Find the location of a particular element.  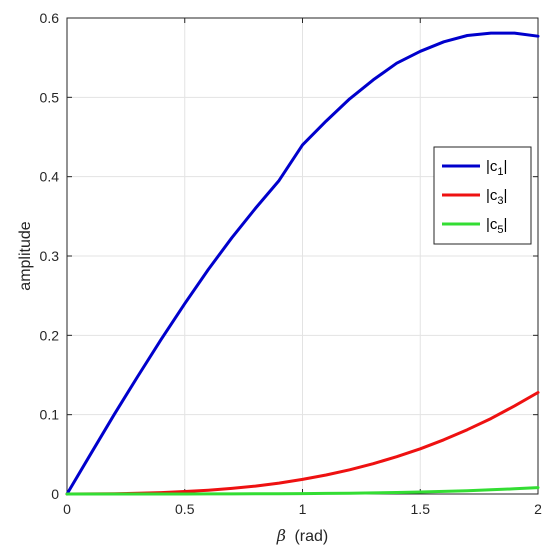

x-tick-label: 2 is located at coordinates (538, 509).